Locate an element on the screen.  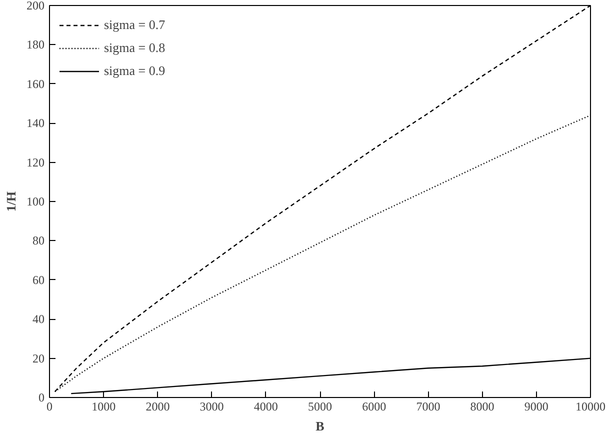
x-tick-label: 8000 is located at coordinates (482, 407).